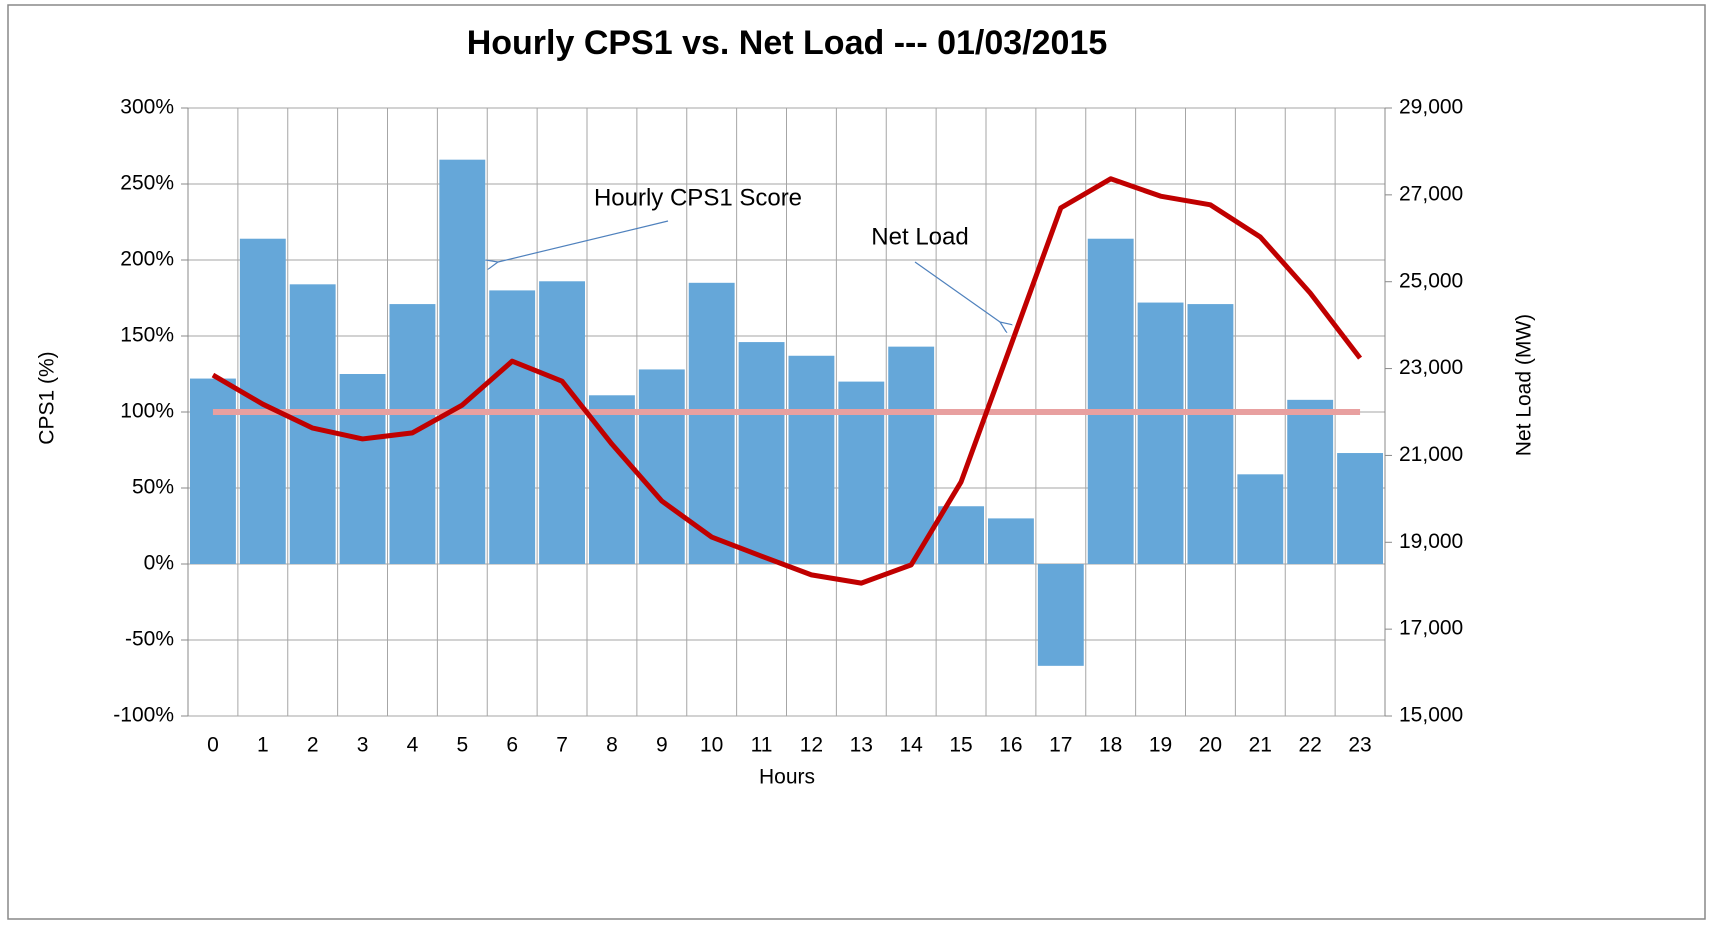 This screenshot has height=925, width=1713. What do you see at coordinates (787, 777) in the screenshot?
I see `x-axis-label: Hours` at bounding box center [787, 777].